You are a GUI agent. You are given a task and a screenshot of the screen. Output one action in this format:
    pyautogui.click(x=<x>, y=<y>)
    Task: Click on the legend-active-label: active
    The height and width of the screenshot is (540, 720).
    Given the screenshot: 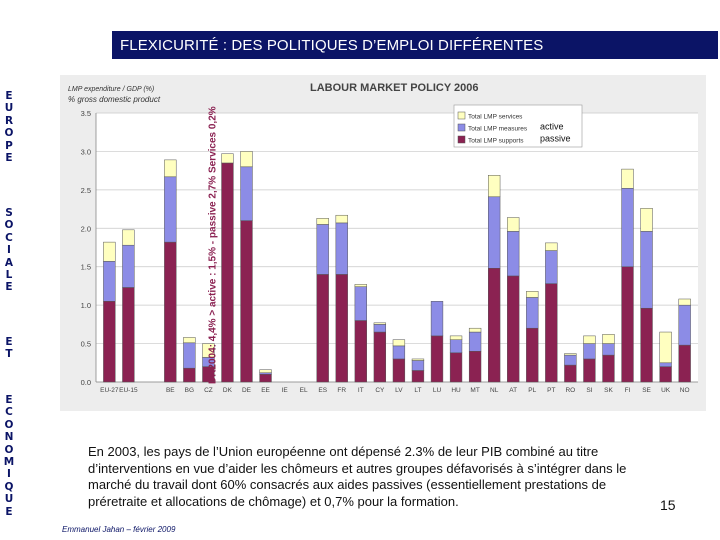 What is the action you would take?
    pyautogui.click(x=552, y=127)
    